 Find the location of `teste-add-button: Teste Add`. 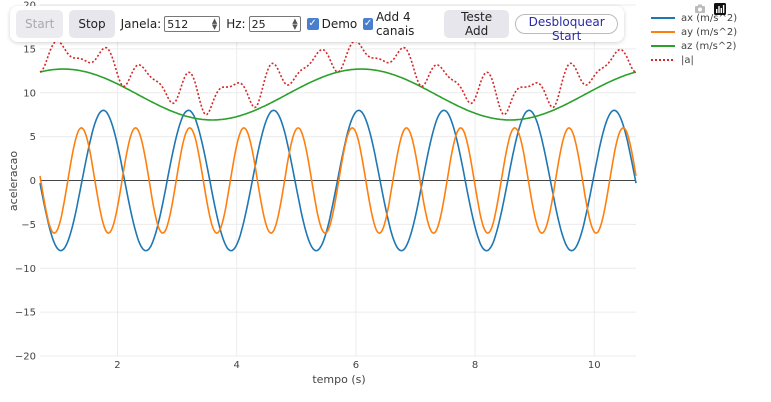

teste-add-button: Teste Add is located at coordinates (477, 24).